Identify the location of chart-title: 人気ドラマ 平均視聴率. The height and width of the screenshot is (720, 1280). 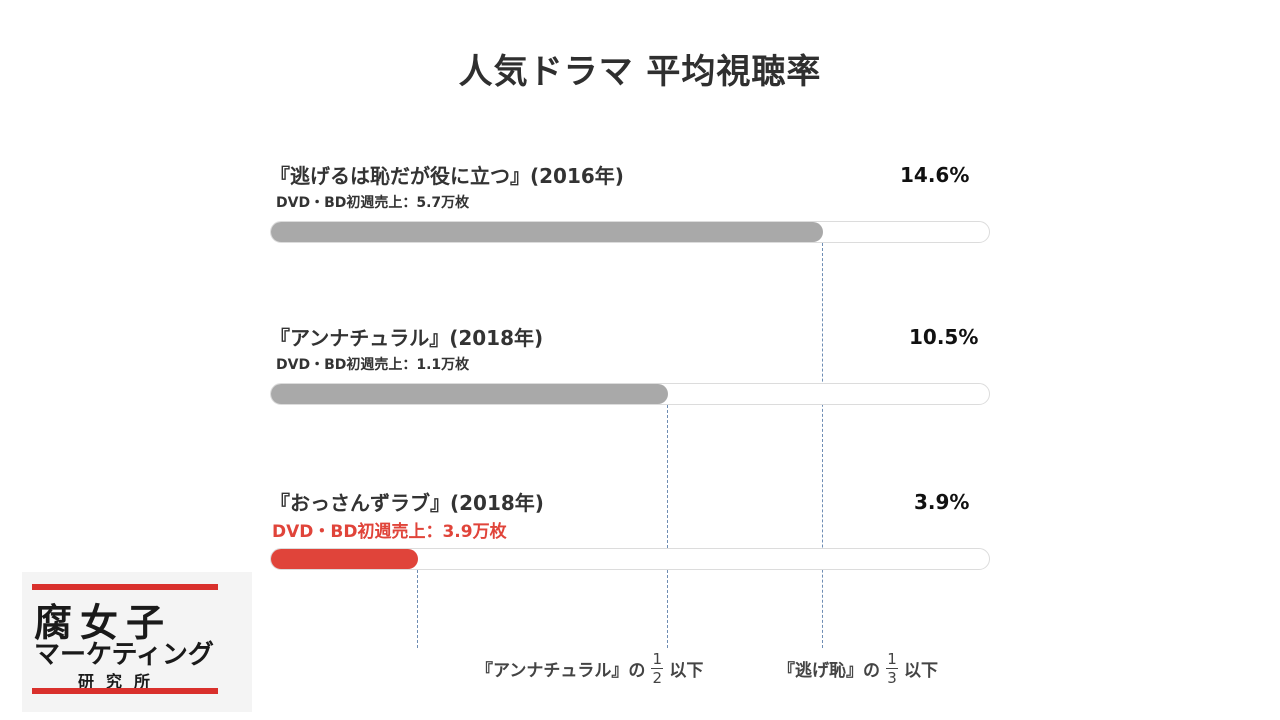
(640, 72).